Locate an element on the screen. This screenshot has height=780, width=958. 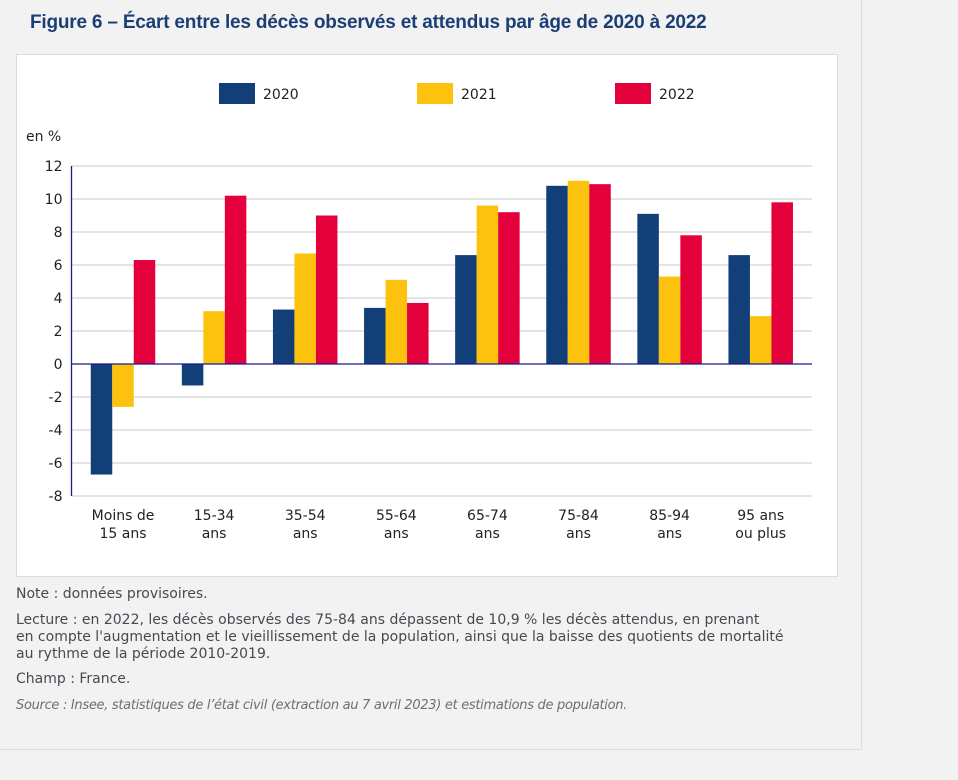
legend: 2020 2021 2022 is located at coordinates (457, 93).